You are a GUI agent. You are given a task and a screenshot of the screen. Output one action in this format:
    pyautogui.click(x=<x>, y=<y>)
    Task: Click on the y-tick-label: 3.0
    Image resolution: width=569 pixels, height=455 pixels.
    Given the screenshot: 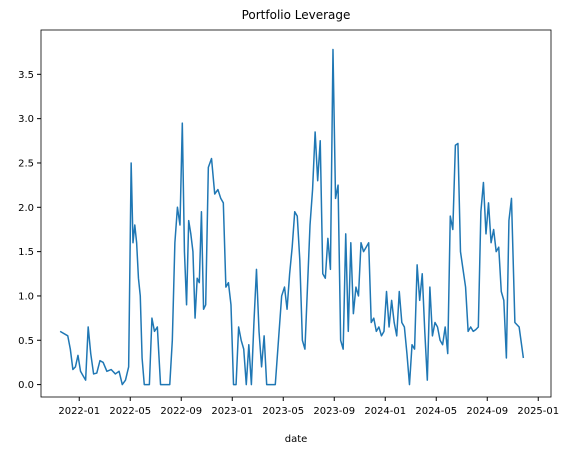 What is the action you would take?
    pyautogui.click(x=26, y=119)
    